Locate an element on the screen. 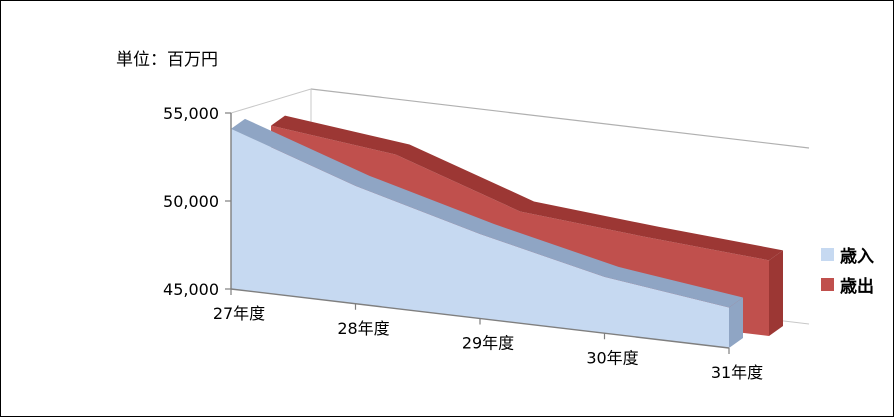 Image resolution: width=896 pixels, height=419 pixels. x-tick-label-3: 30年度 is located at coordinates (612, 357).